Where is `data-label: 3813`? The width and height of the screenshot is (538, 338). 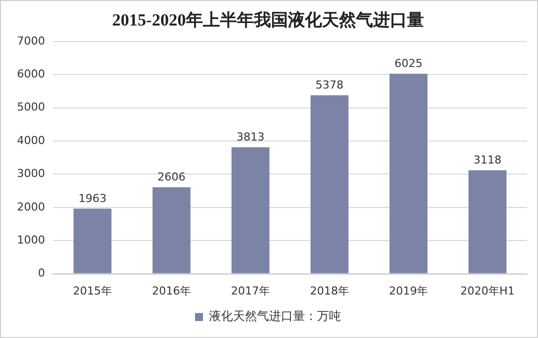 data-label: 3813 is located at coordinates (250, 137).